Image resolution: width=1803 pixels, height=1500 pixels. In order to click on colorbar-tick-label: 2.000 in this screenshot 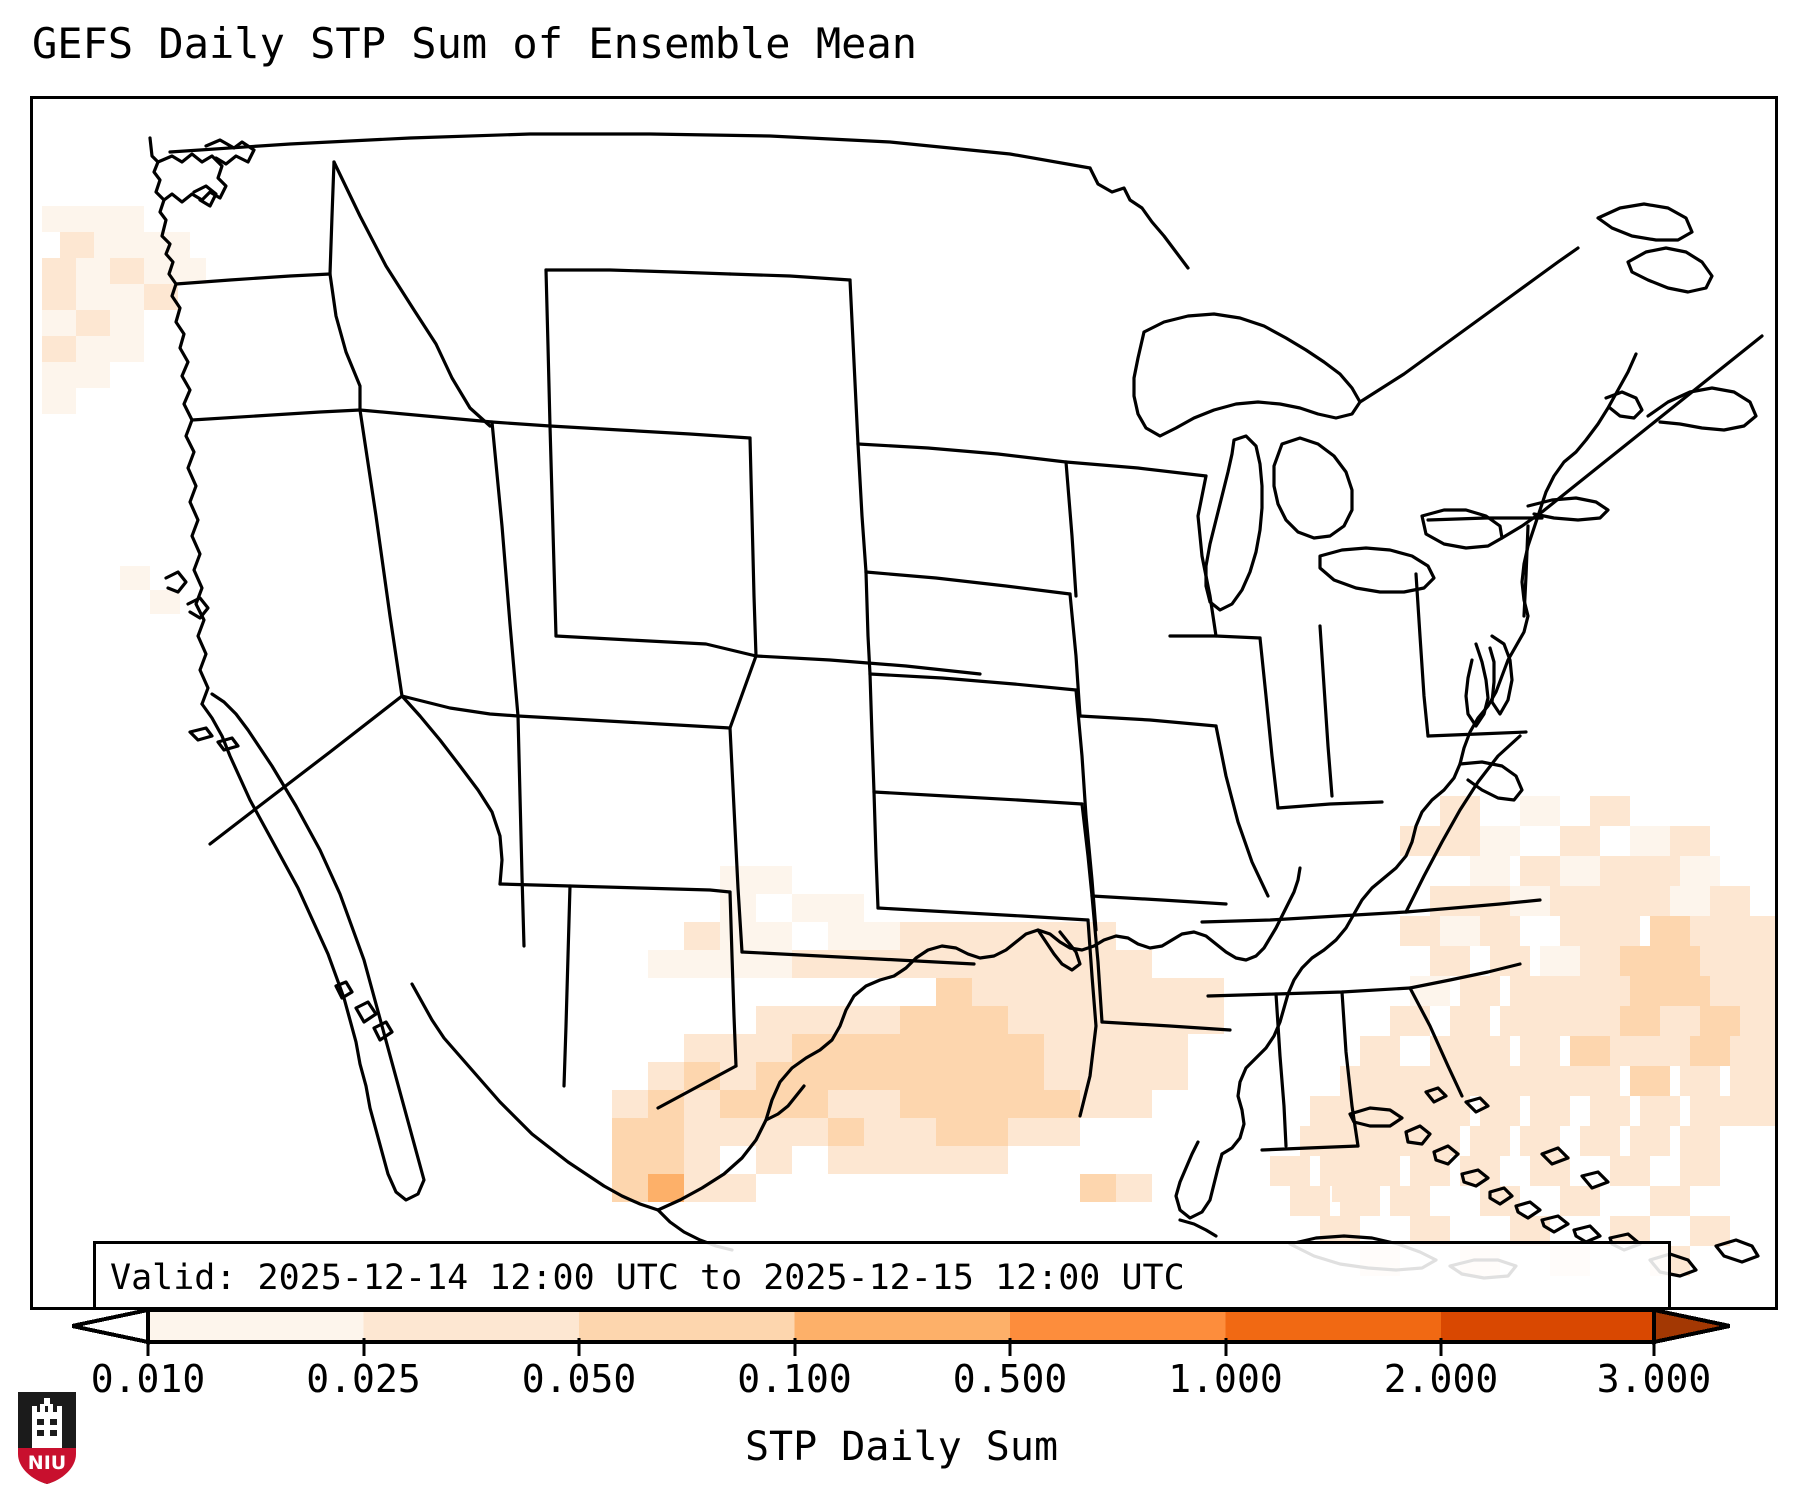, I will do `click(1441, 1379)`.